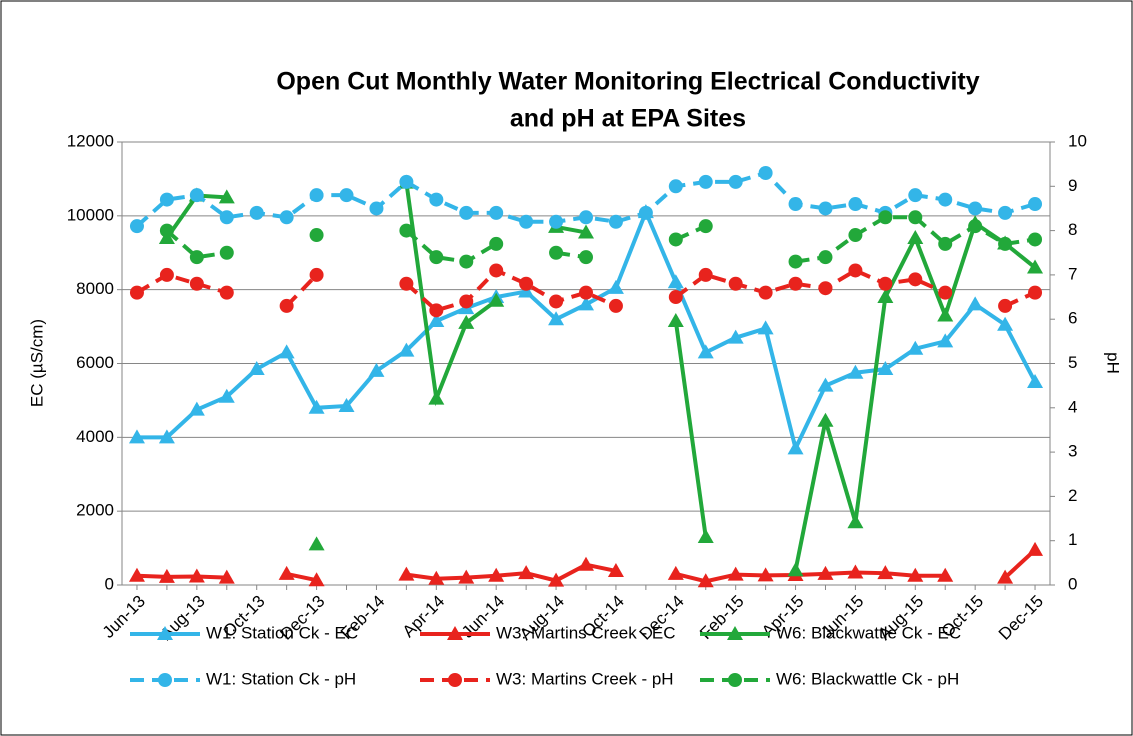  What do you see at coordinates (1072, 362) in the screenshot?
I see `y2-tick-label: 5` at bounding box center [1072, 362].